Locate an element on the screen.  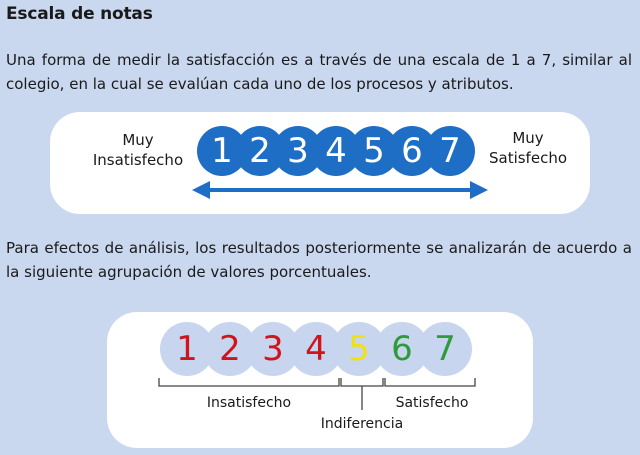
label-indiferencia: Indiferencia is located at coordinates (362, 424).